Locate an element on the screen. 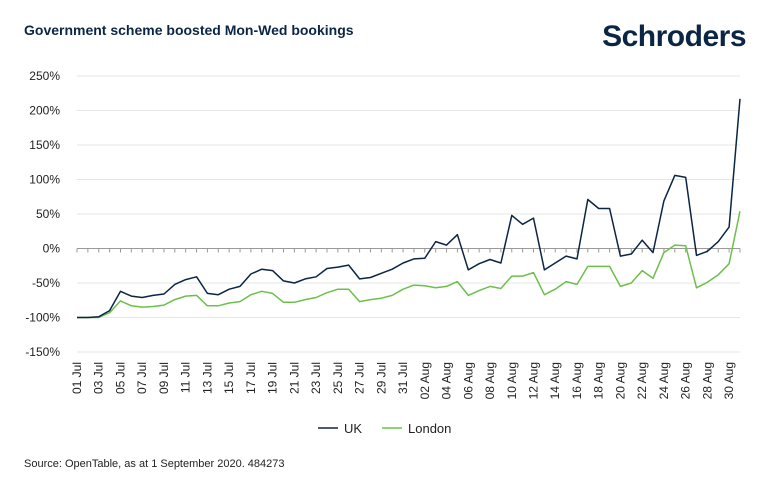 The height and width of the screenshot is (492, 770). y-tick-label: 0% is located at coordinates (52, 249).